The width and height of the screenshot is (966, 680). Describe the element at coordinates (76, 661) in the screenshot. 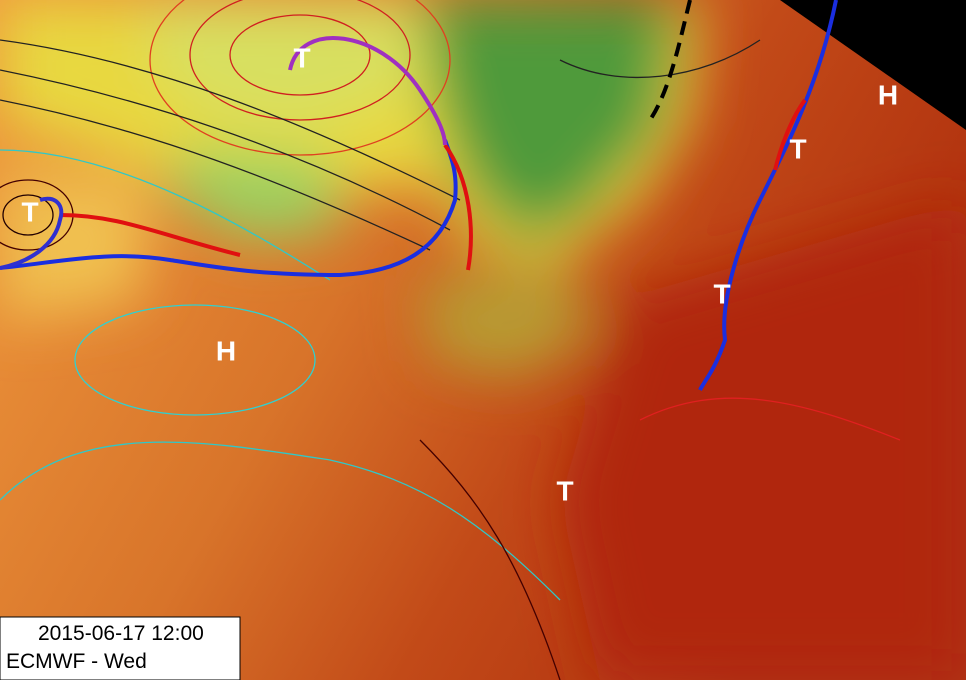

I see `info-title: ECMWF - Wed` at that location.